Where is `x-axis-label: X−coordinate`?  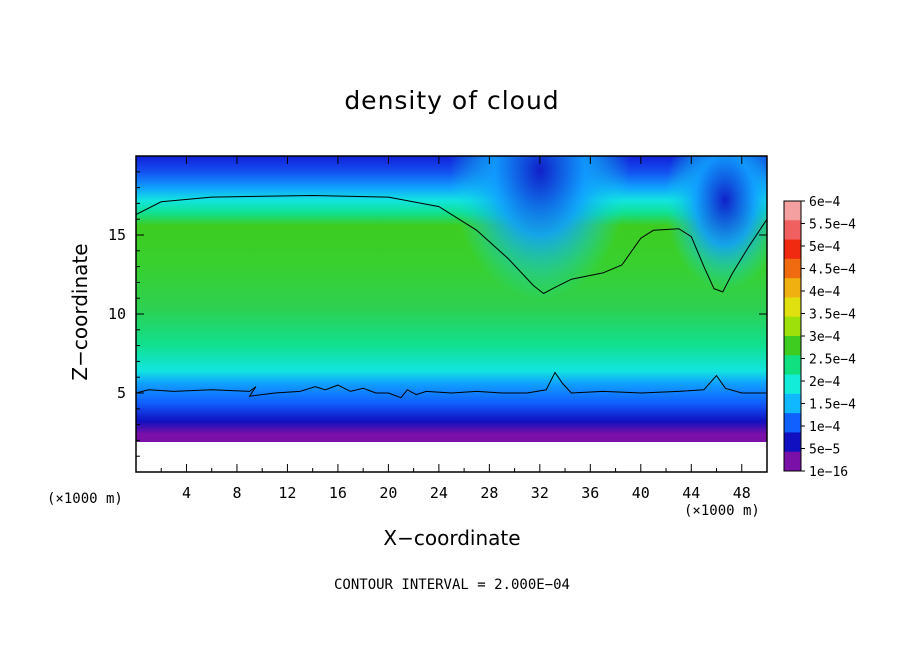 x-axis-label: X−coordinate is located at coordinates (452, 538).